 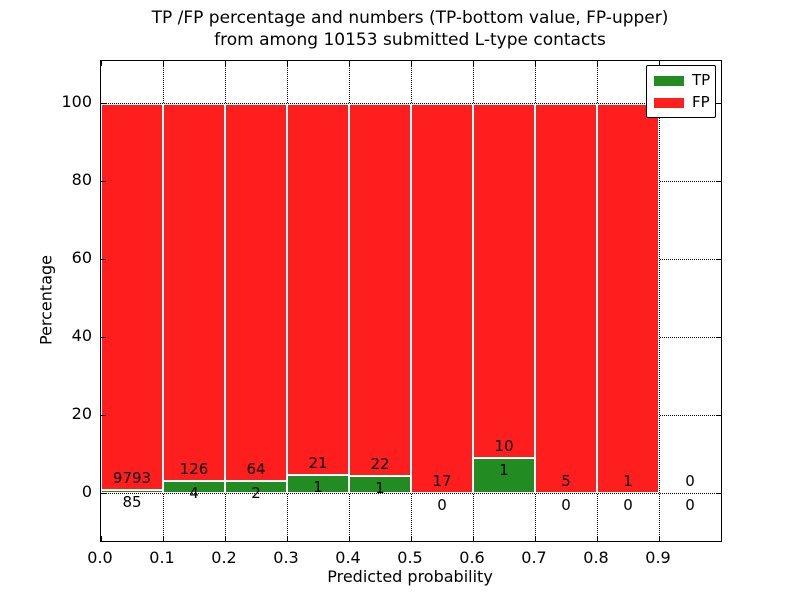 What do you see at coordinates (318, 463) in the screenshot?
I see `fp-count-label: 21` at bounding box center [318, 463].